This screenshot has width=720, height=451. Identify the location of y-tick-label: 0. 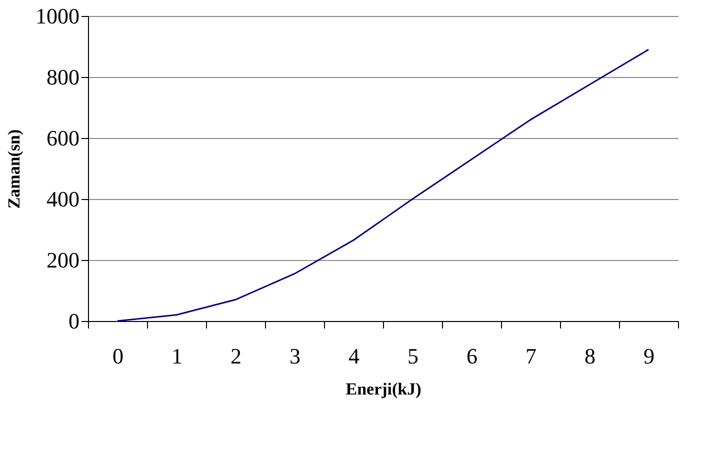
(74, 321).